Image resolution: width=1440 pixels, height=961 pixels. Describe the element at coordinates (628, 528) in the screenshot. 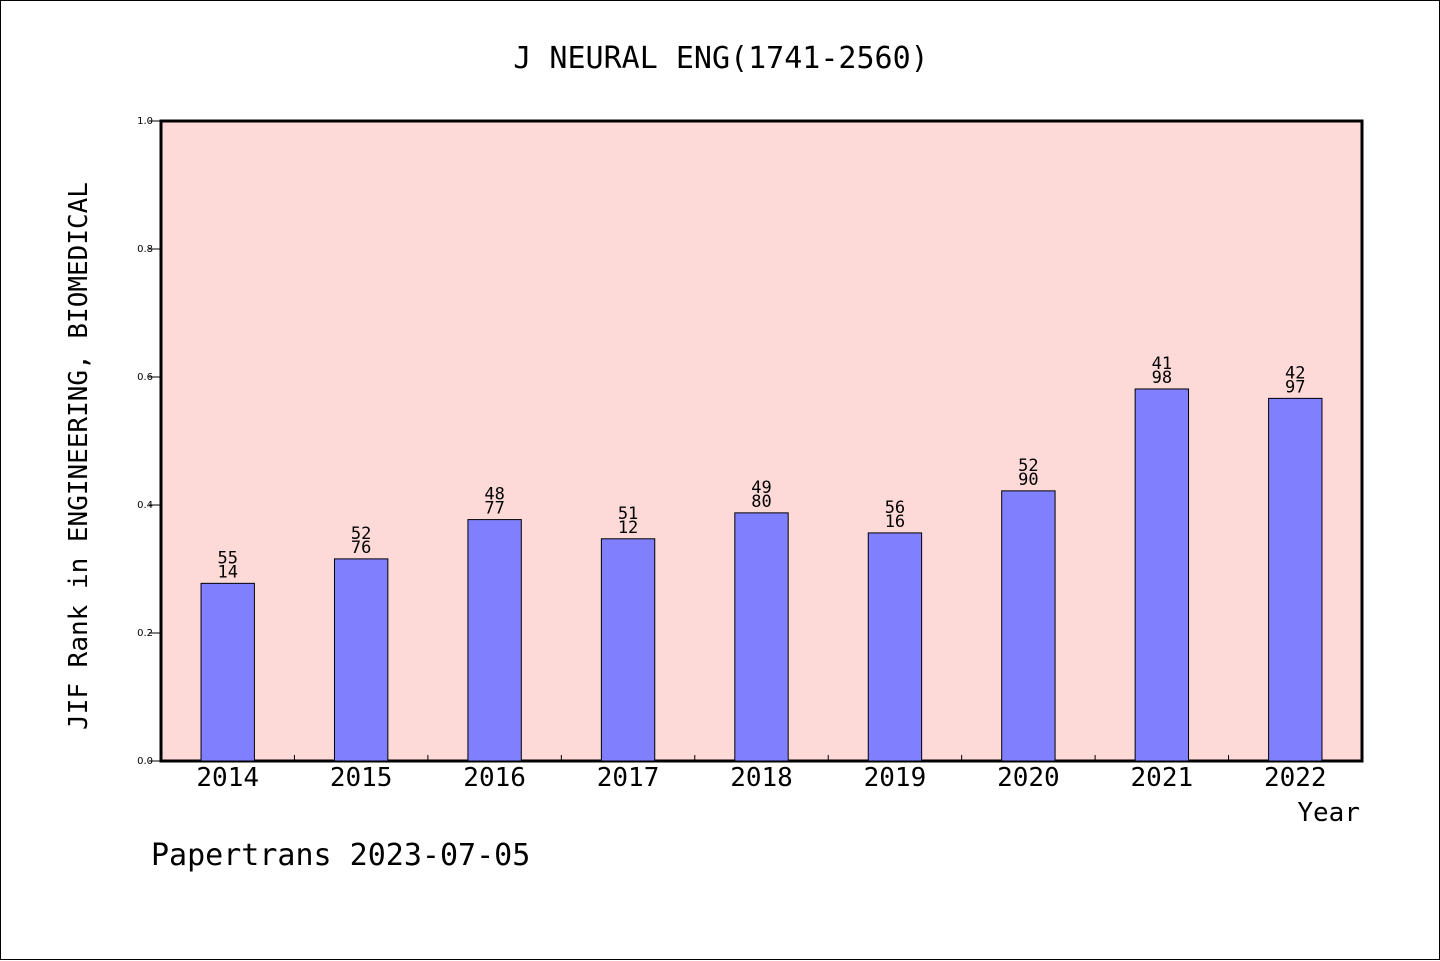

I see `bar-data-label: 12` at that location.